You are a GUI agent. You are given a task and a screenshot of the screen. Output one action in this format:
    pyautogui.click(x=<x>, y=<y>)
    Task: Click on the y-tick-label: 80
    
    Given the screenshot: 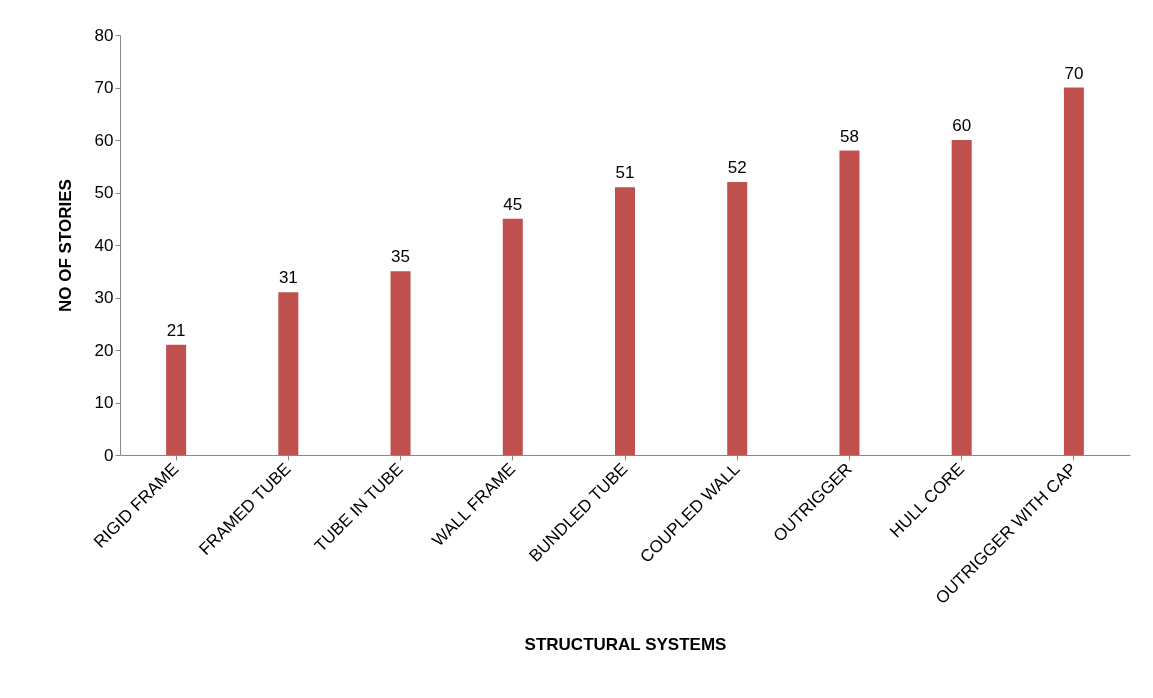 What is the action you would take?
    pyautogui.click(x=104, y=35)
    